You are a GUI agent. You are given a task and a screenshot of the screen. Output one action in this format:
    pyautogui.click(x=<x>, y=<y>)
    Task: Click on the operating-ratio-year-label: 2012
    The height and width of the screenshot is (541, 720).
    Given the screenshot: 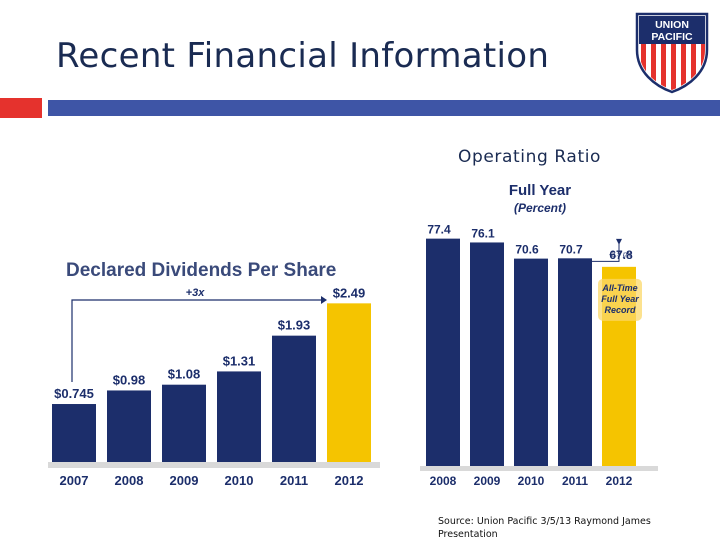 What is the action you would take?
    pyautogui.click(x=619, y=481)
    